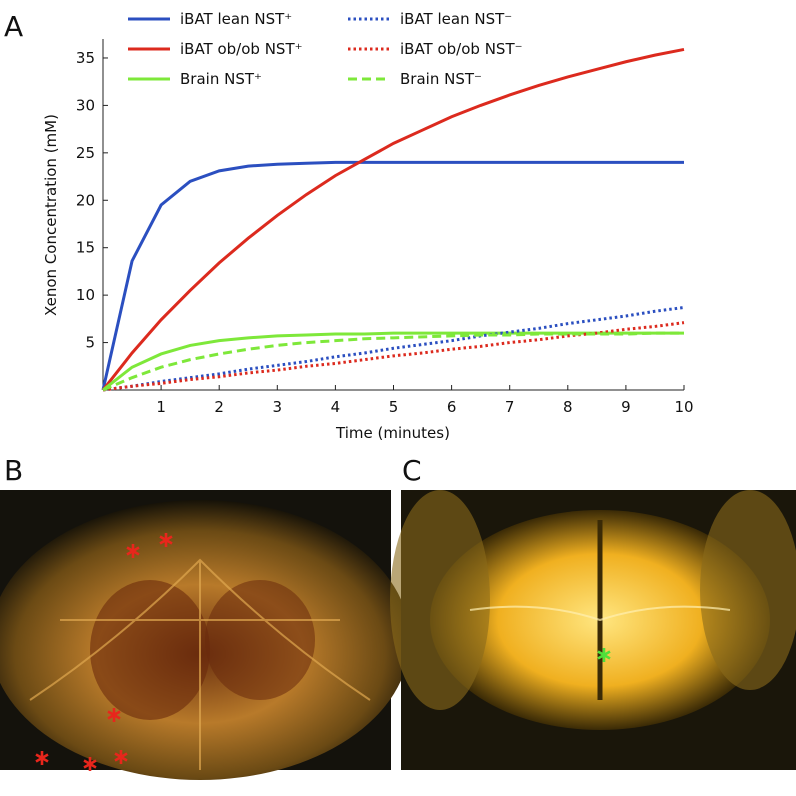 This screenshot has height=796, width=796. What do you see at coordinates (456, 19) in the screenshot?
I see `legend-label: iBAT lean NST⁻` at bounding box center [456, 19].